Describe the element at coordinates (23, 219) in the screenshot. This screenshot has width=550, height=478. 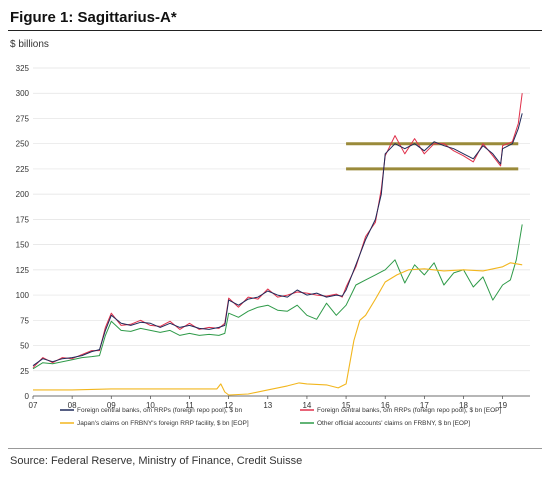
I see `y-tick-label: 175` at that location.